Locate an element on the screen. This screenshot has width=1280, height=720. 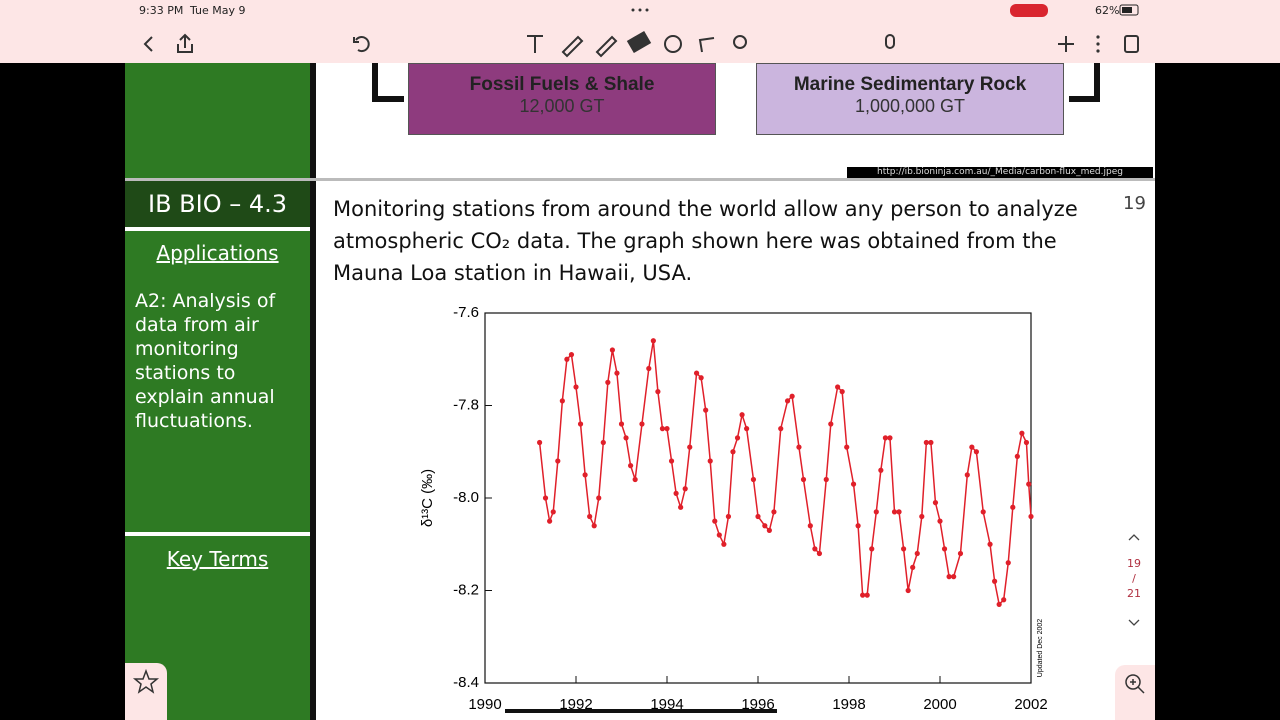
slide-separator is located at coordinates (640, 179).